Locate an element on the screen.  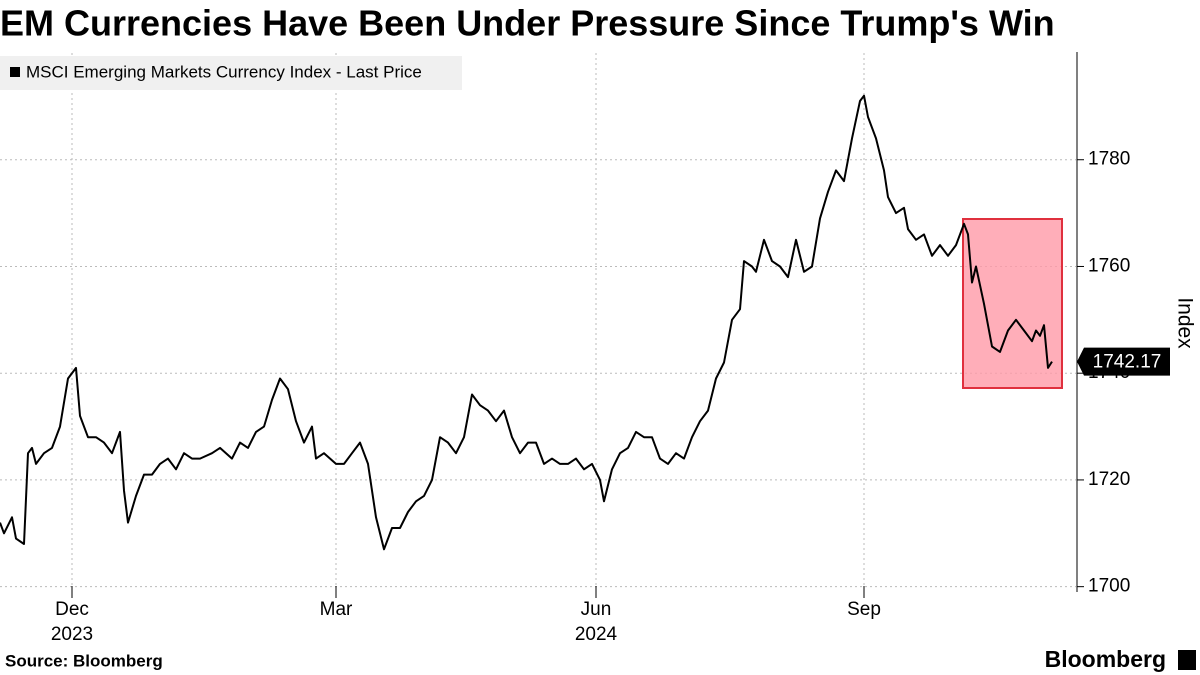
legend is located at coordinates (231, 73).